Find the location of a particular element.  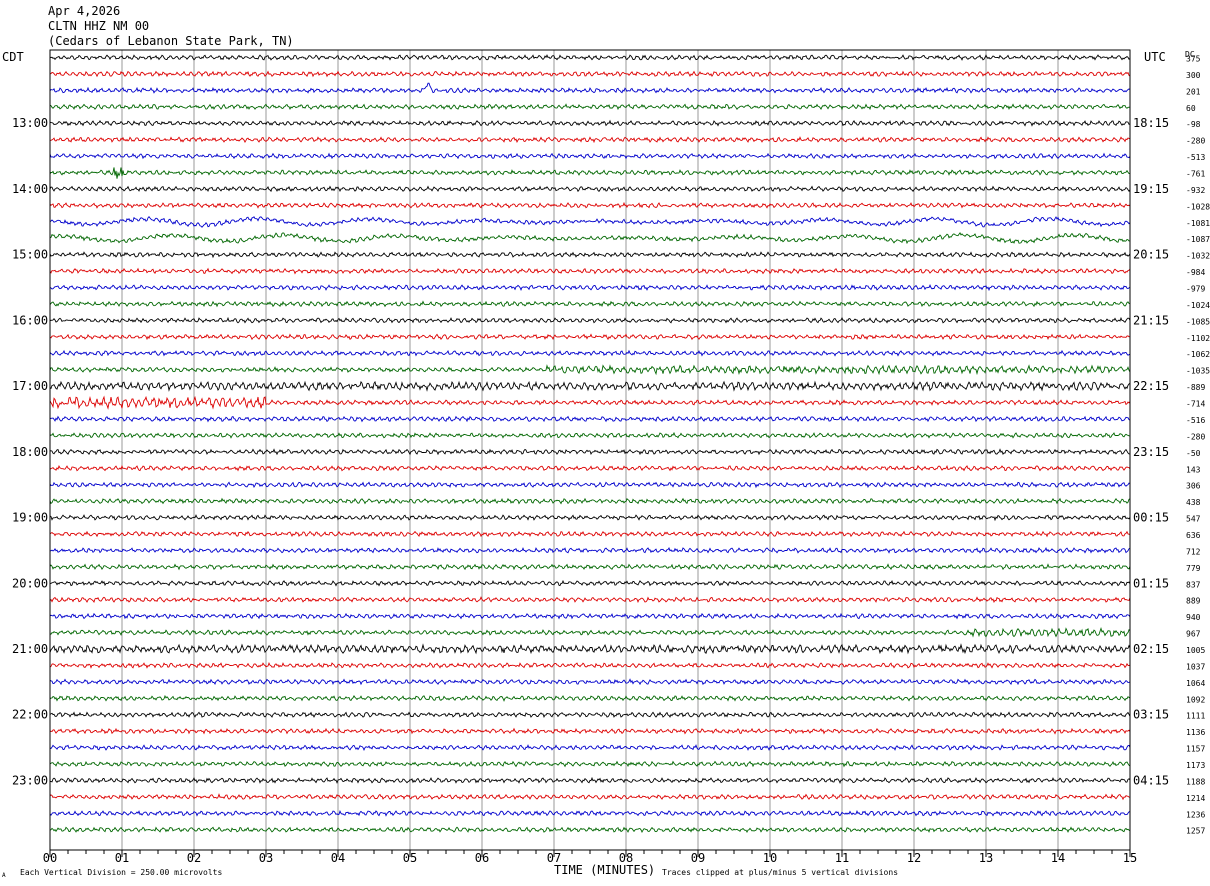

dc-offset-label: -513 is located at coordinates (1195, 157).